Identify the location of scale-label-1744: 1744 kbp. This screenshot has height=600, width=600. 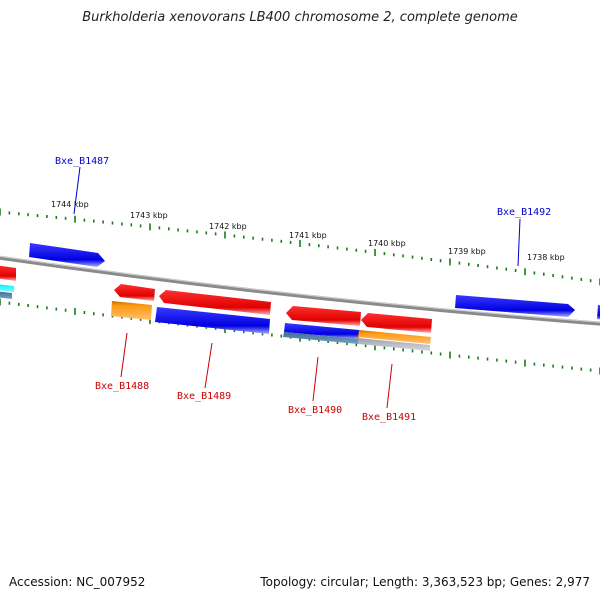
(70, 204).